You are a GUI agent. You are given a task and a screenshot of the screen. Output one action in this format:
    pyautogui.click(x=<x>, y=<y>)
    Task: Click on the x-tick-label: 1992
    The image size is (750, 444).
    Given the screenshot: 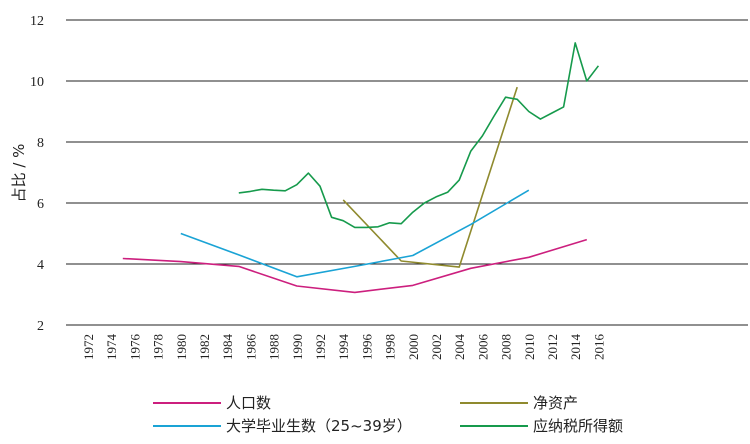 What is the action you would take?
    pyautogui.click(x=320, y=347)
    